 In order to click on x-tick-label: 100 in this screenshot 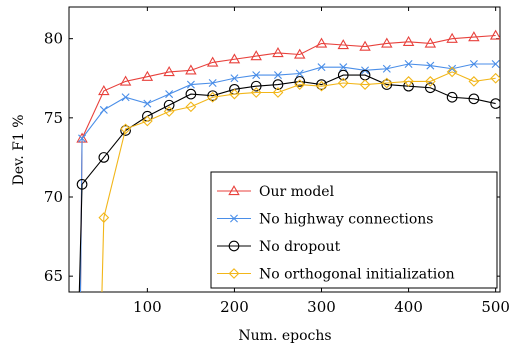, I will do `click(147, 307)`.